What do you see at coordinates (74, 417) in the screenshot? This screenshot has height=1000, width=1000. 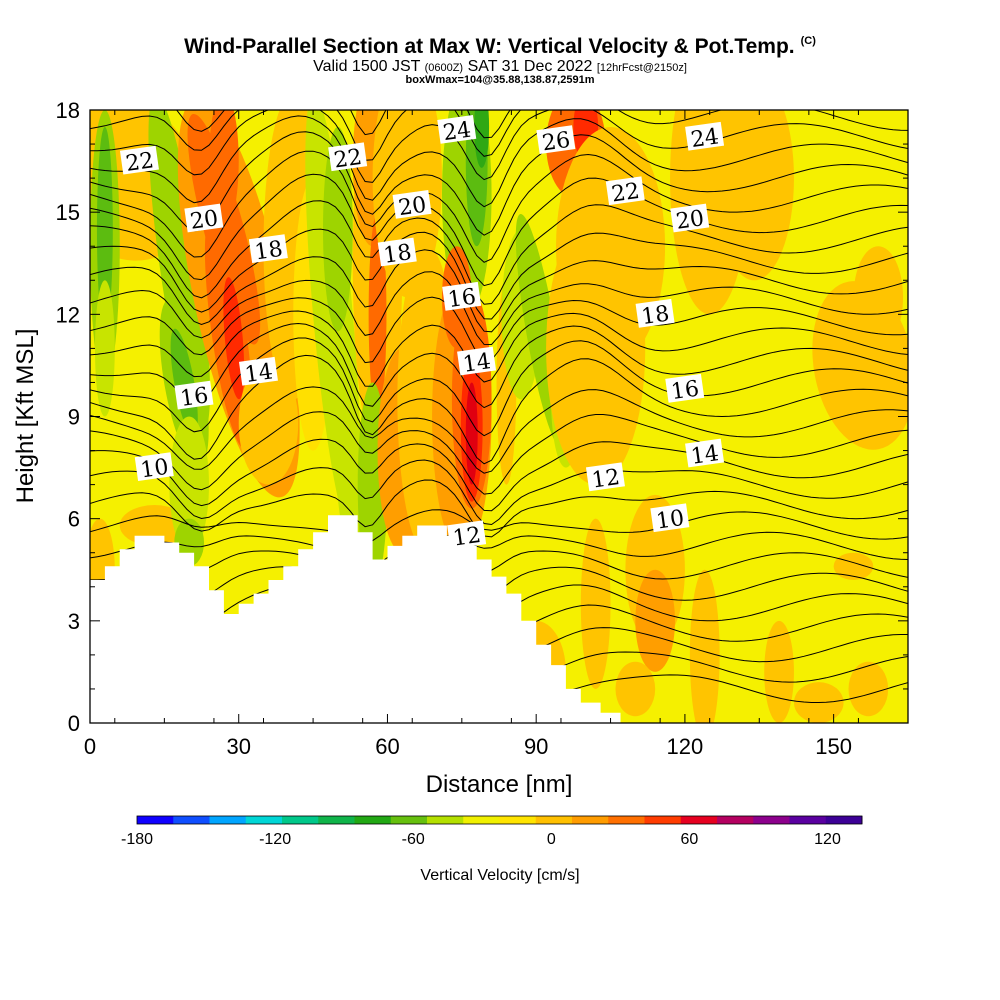 I see `y-tick-label: 9` at bounding box center [74, 417].